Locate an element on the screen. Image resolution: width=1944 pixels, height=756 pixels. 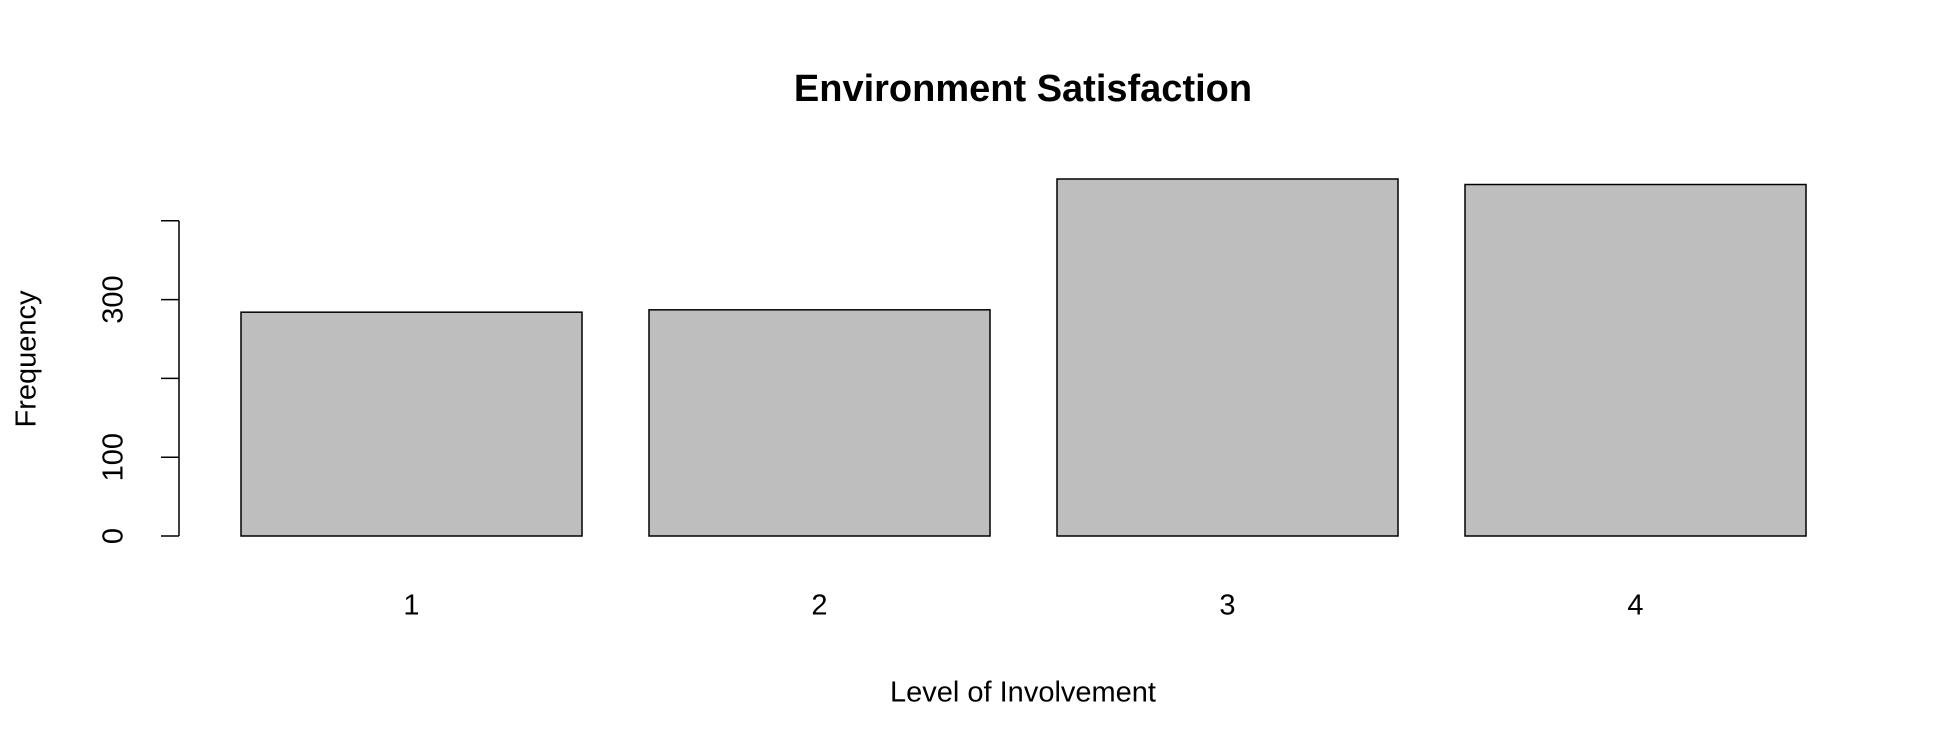
y-tick-label: 100 is located at coordinates (114, 457).